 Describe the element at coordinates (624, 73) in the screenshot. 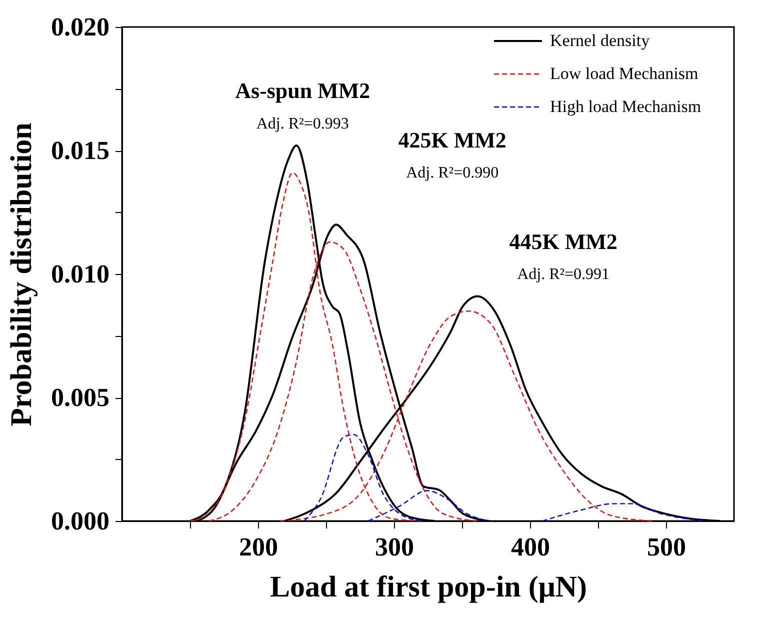

I see `legend-label: Low load Mechanism` at that location.